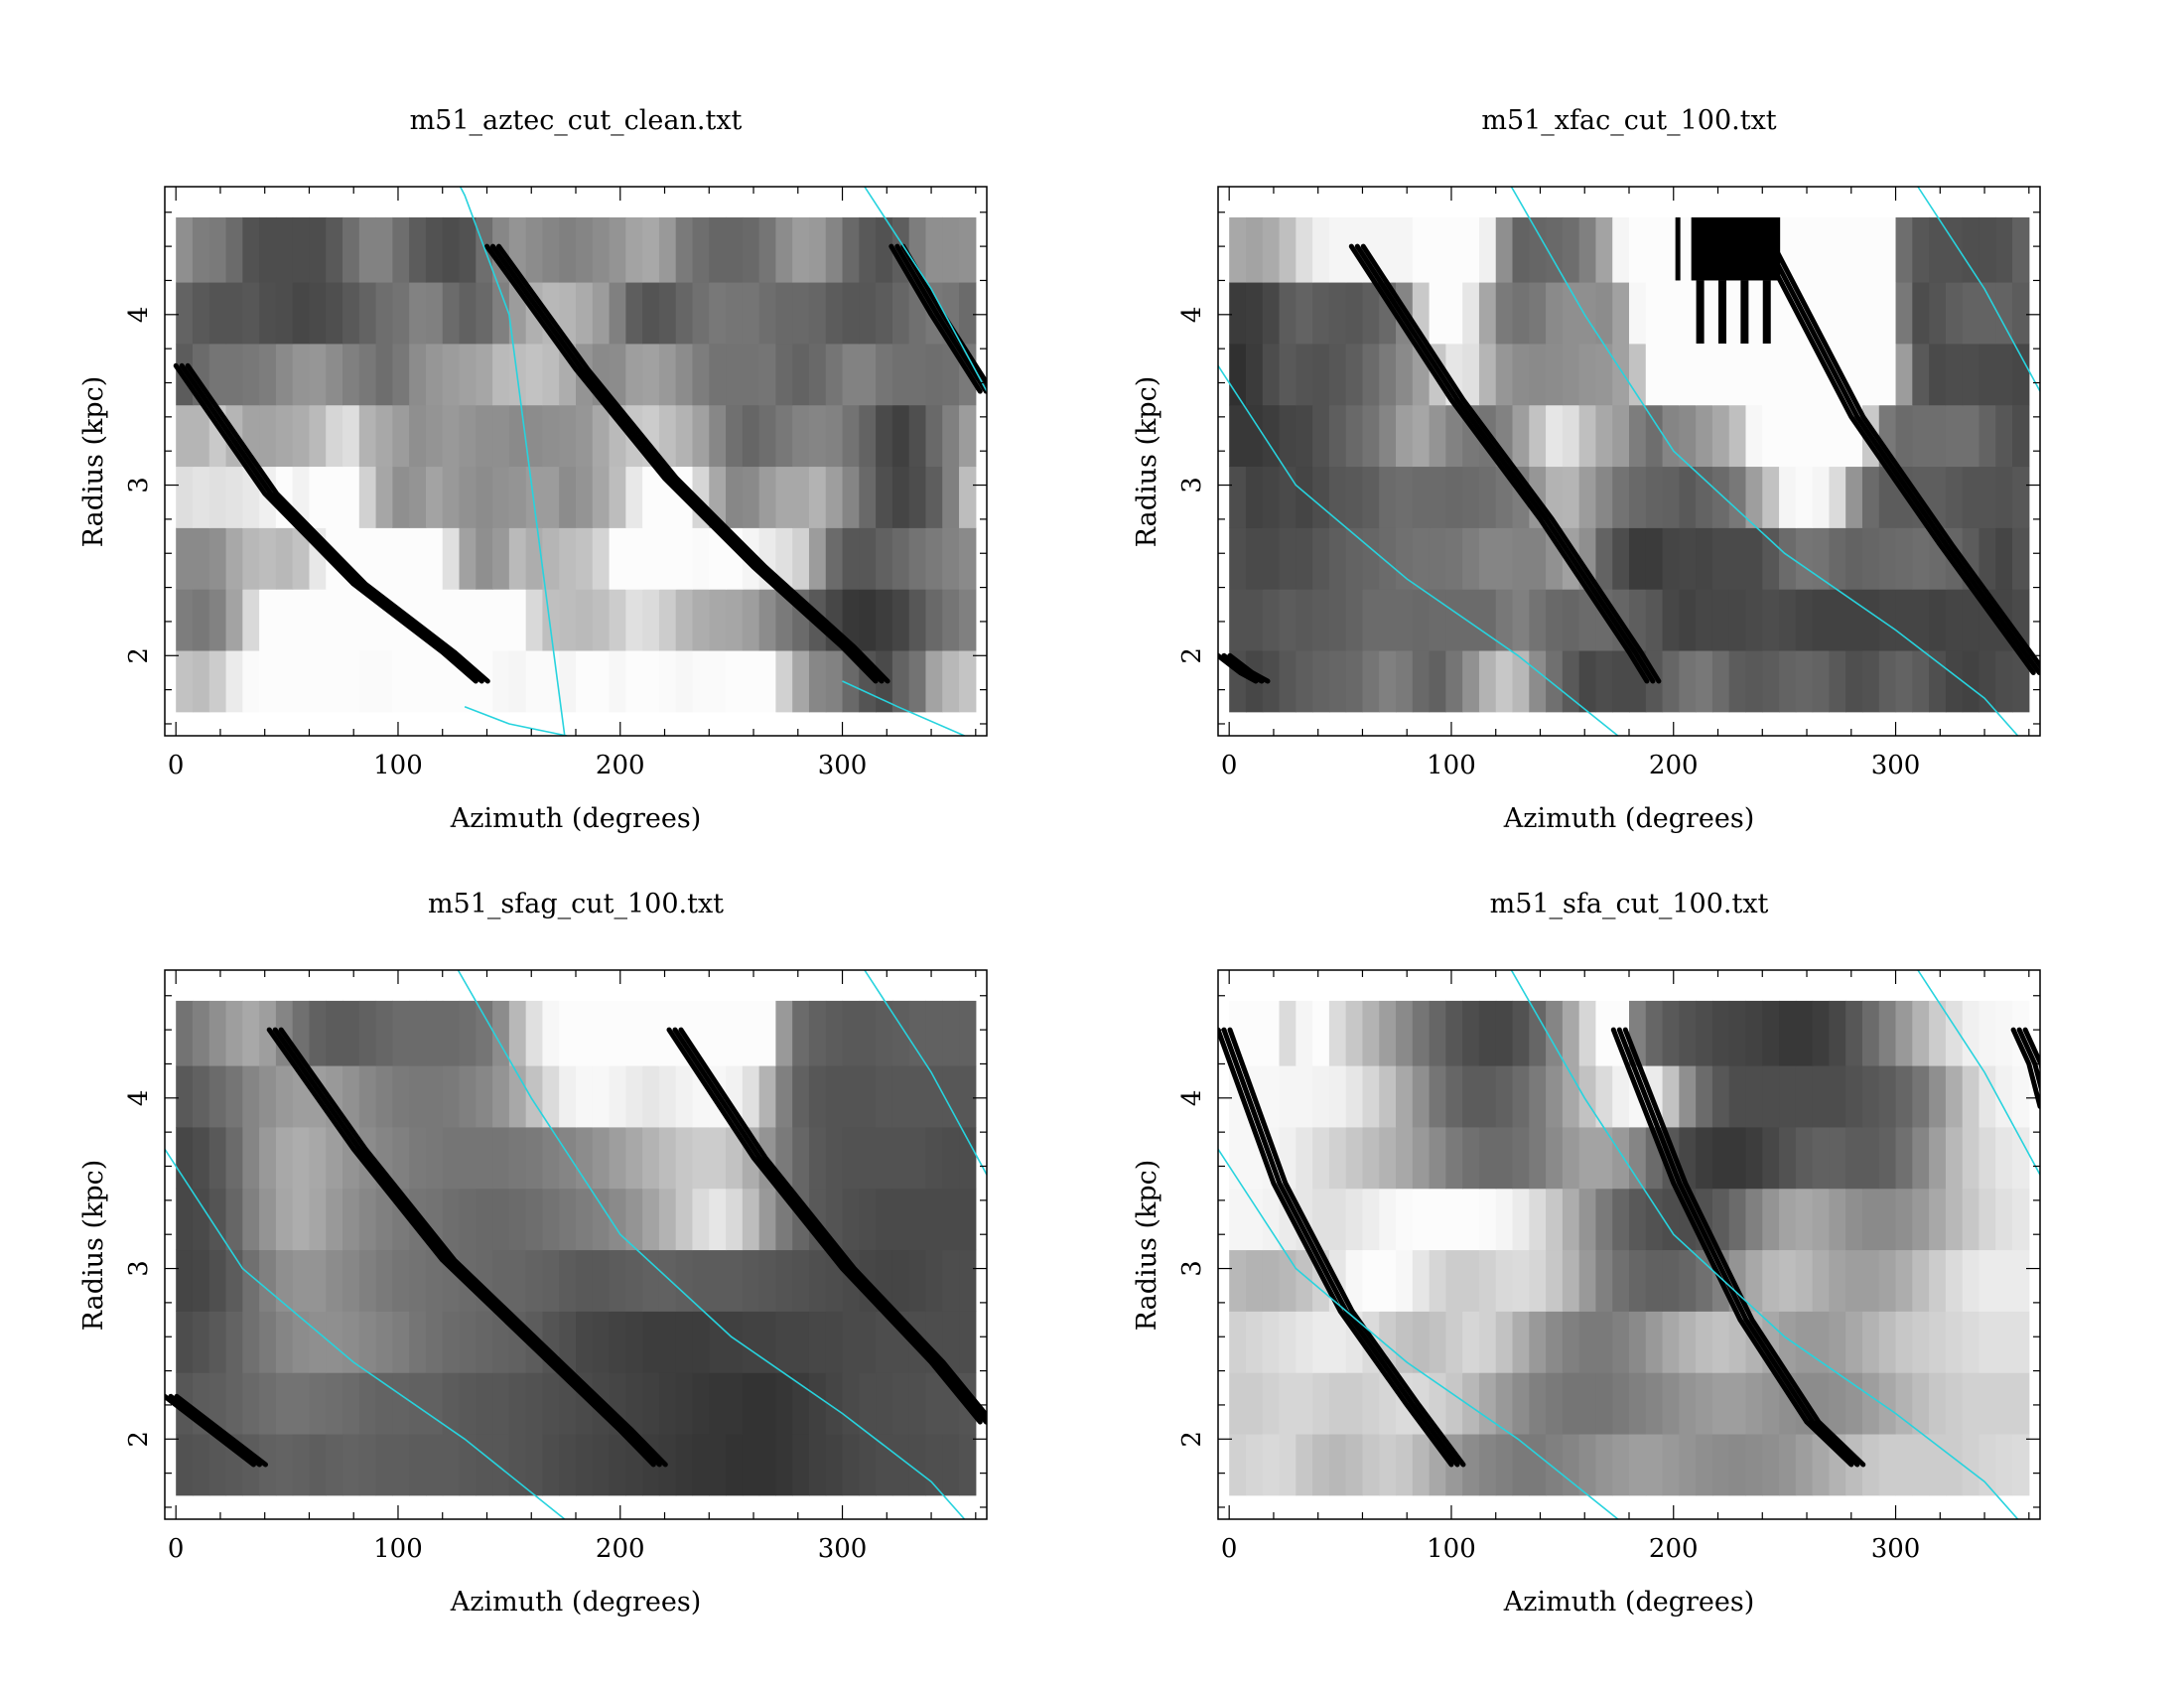 This screenshot has width=2184, height=1688. What do you see at coordinates (1732, 1247) in the screenshot?
I see `black-arm` at bounding box center [1732, 1247].